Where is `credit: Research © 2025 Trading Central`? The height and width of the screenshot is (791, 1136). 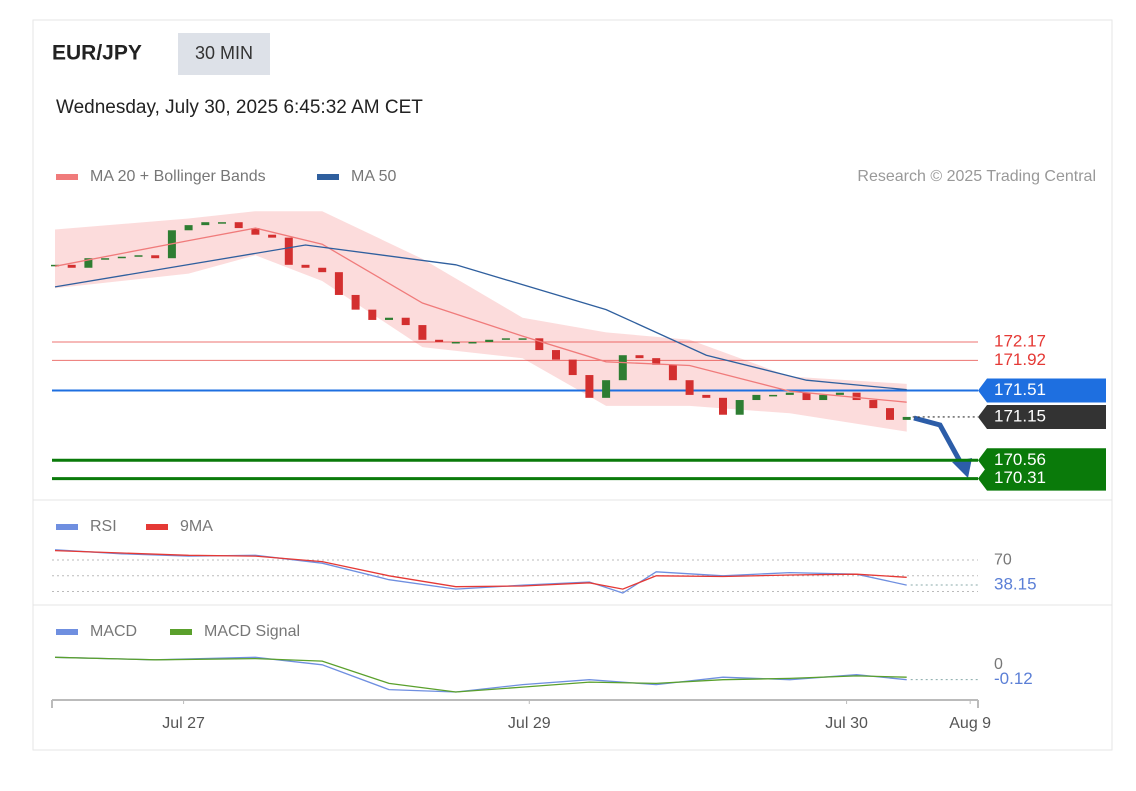 credit: Research © 2025 Trading Central is located at coordinates (976, 176).